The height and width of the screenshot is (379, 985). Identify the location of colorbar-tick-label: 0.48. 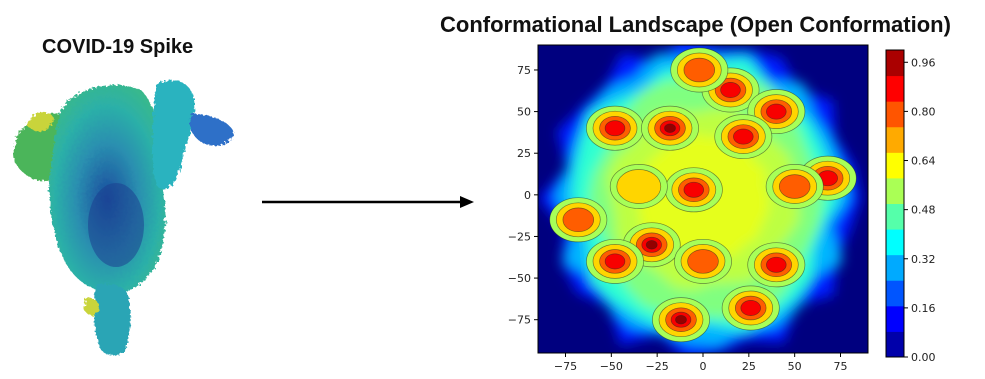
(923, 210).